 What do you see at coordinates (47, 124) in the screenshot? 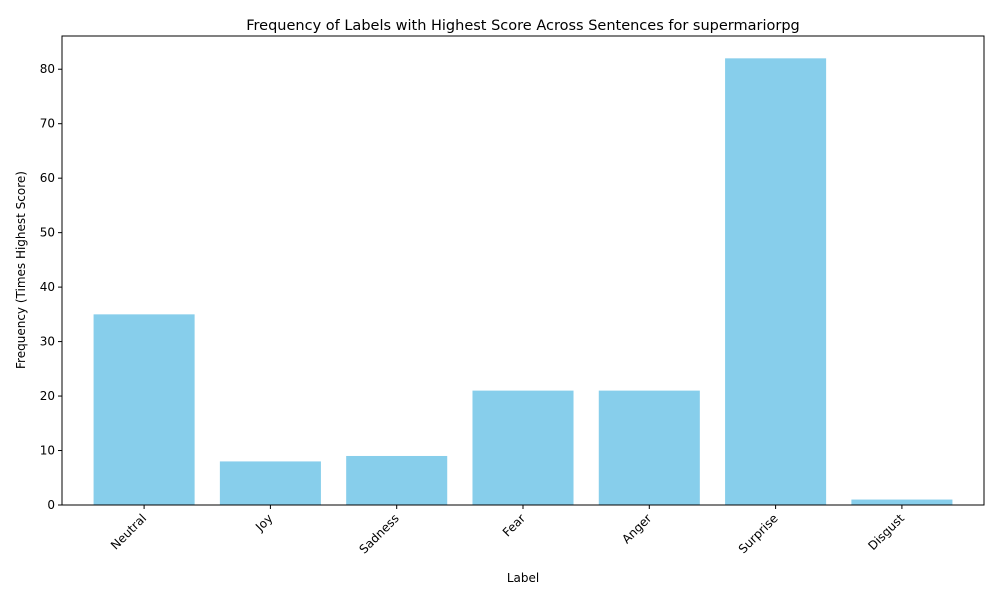
I see `y-tick-label: 70` at bounding box center [47, 124].